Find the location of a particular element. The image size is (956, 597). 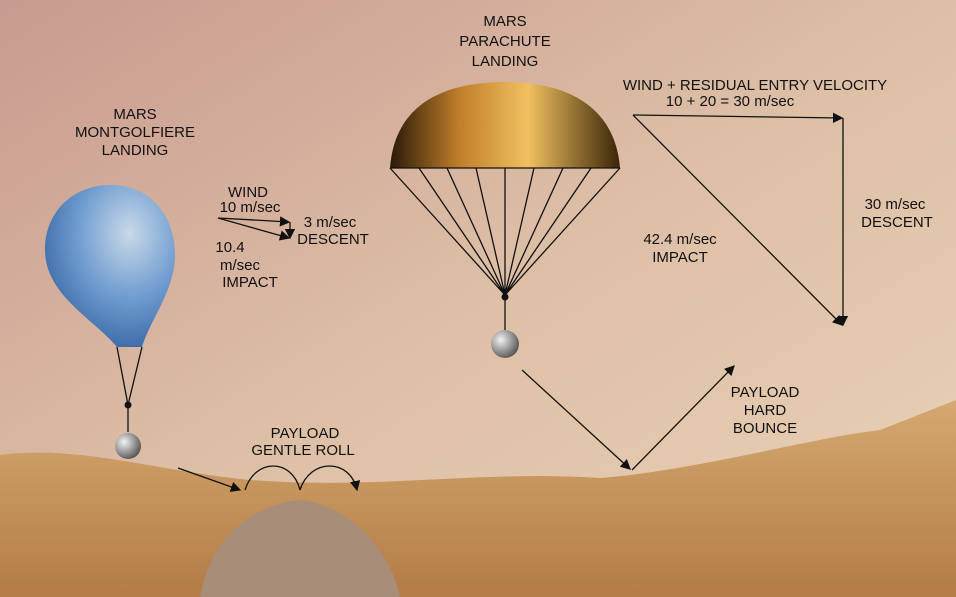

label: BOUNCE is located at coordinates (765, 428).